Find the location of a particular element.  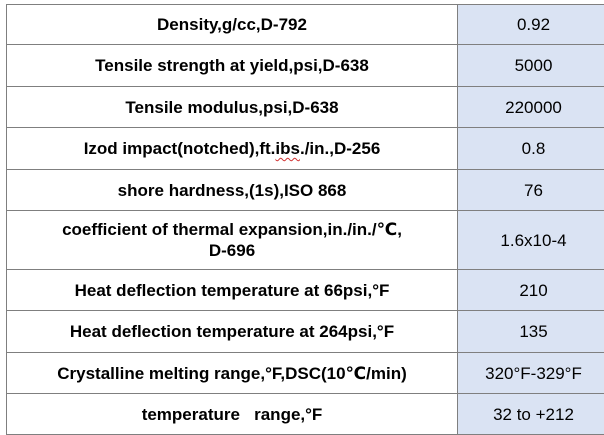

property-value: 0.92 is located at coordinates (531, 25).